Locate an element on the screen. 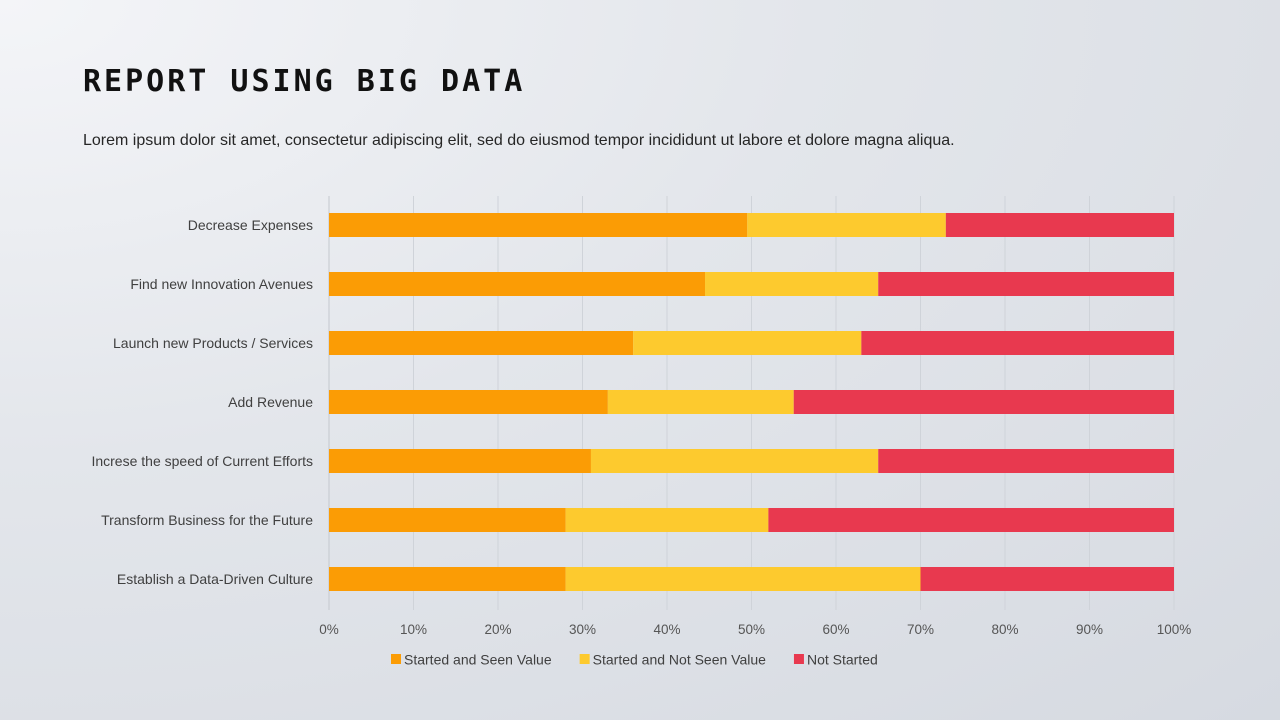  x-tick-label: 0% is located at coordinates (329, 629).